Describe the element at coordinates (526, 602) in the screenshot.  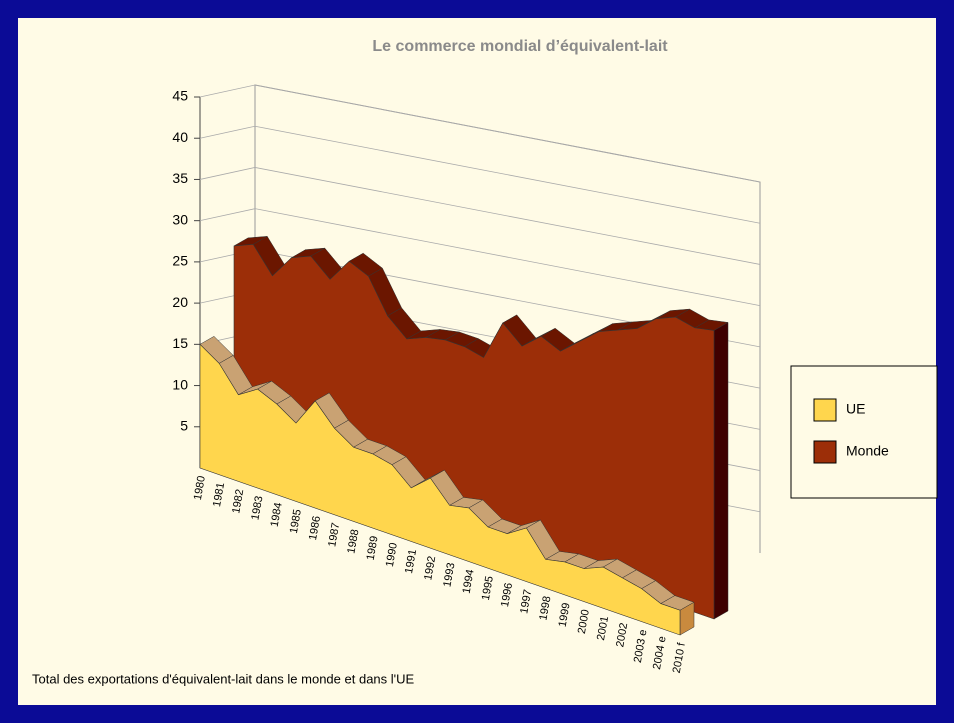
I see `x-tick-label: 1997` at that location.